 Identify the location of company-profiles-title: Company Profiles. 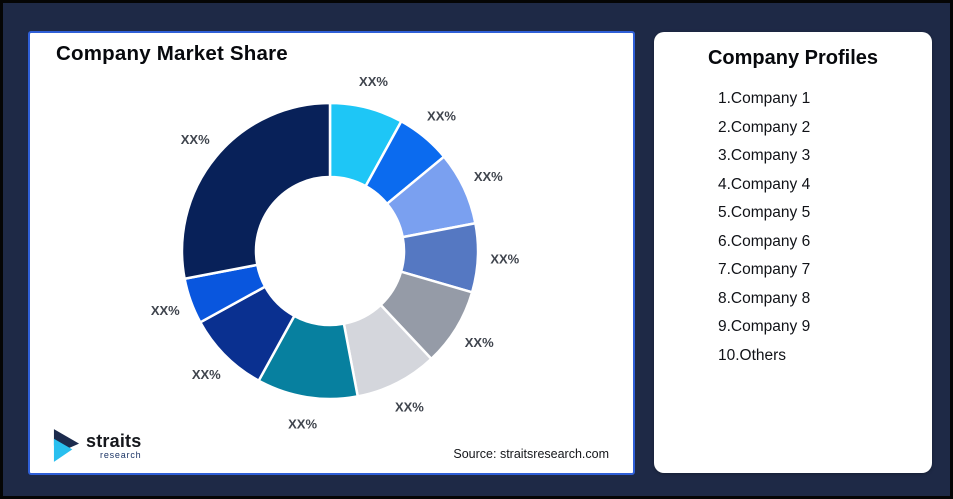
(793, 58).